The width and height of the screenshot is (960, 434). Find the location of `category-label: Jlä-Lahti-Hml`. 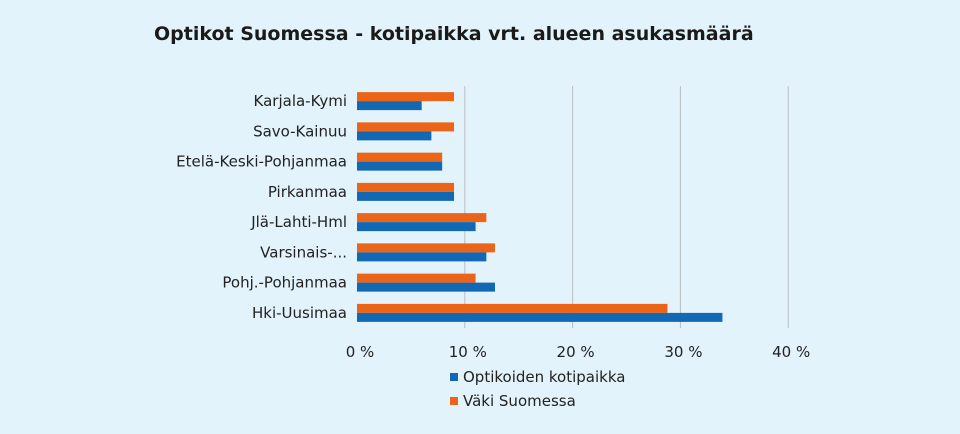

category-label: Jlä-Lahti-Hml is located at coordinates (298, 222).